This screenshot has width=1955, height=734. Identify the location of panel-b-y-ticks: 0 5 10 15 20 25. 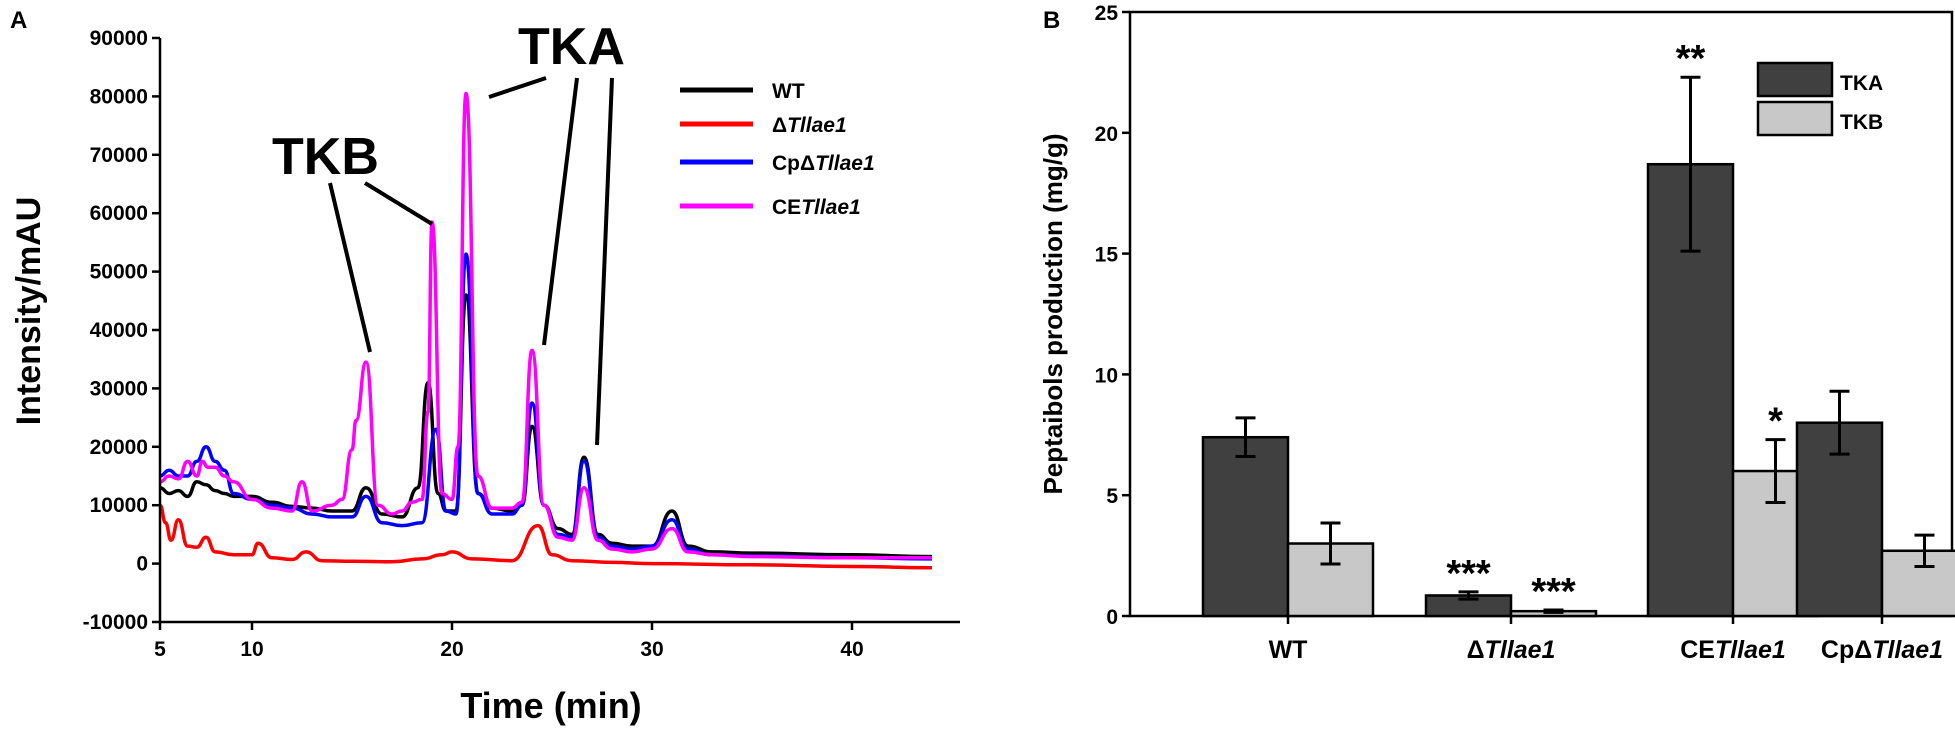
(1112, 315).